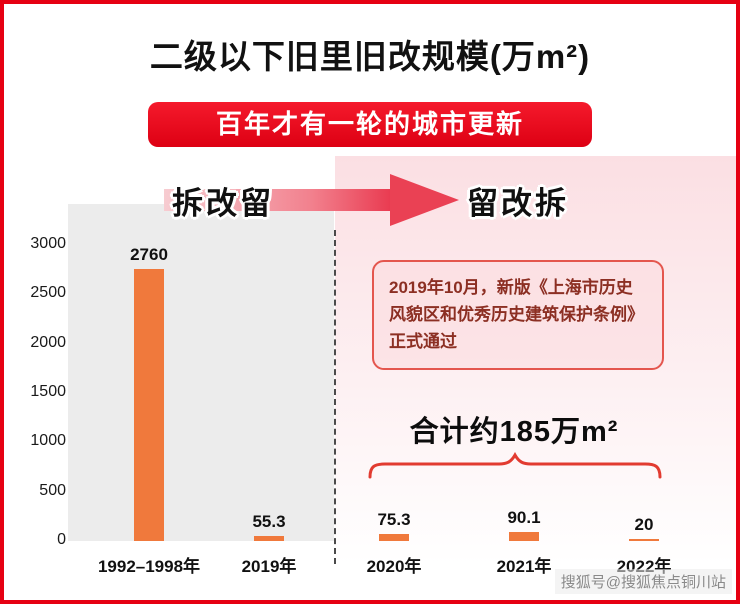 The height and width of the screenshot is (604, 740). Describe the element at coordinates (515, 465) in the screenshot. I see `brace-icon` at that location.